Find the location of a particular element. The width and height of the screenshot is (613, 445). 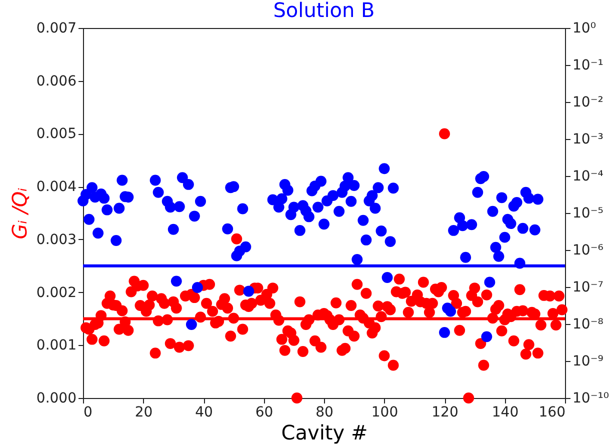

y2-tick-label: 10⁻⁵ is located at coordinates (588, 214).